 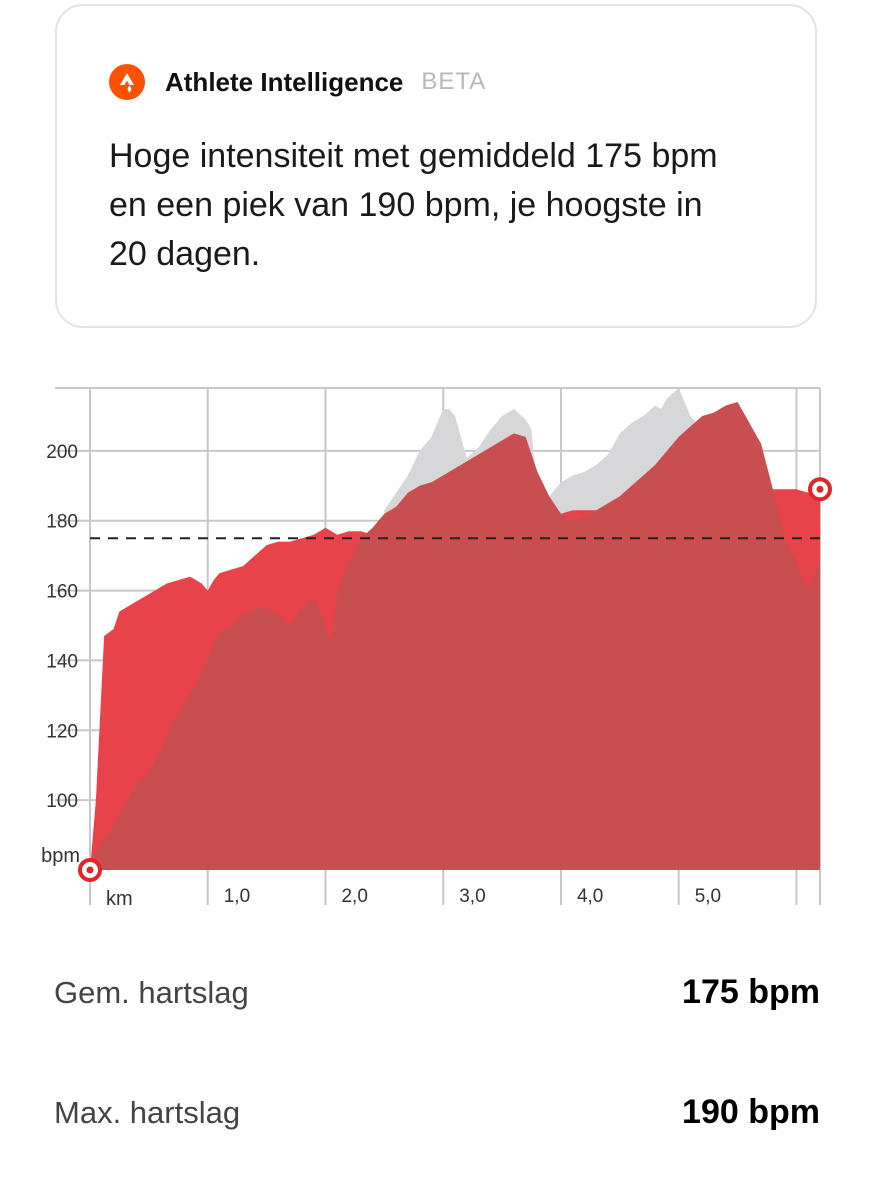 What do you see at coordinates (62, 731) in the screenshot?
I see `y-tick-label: 120` at bounding box center [62, 731].